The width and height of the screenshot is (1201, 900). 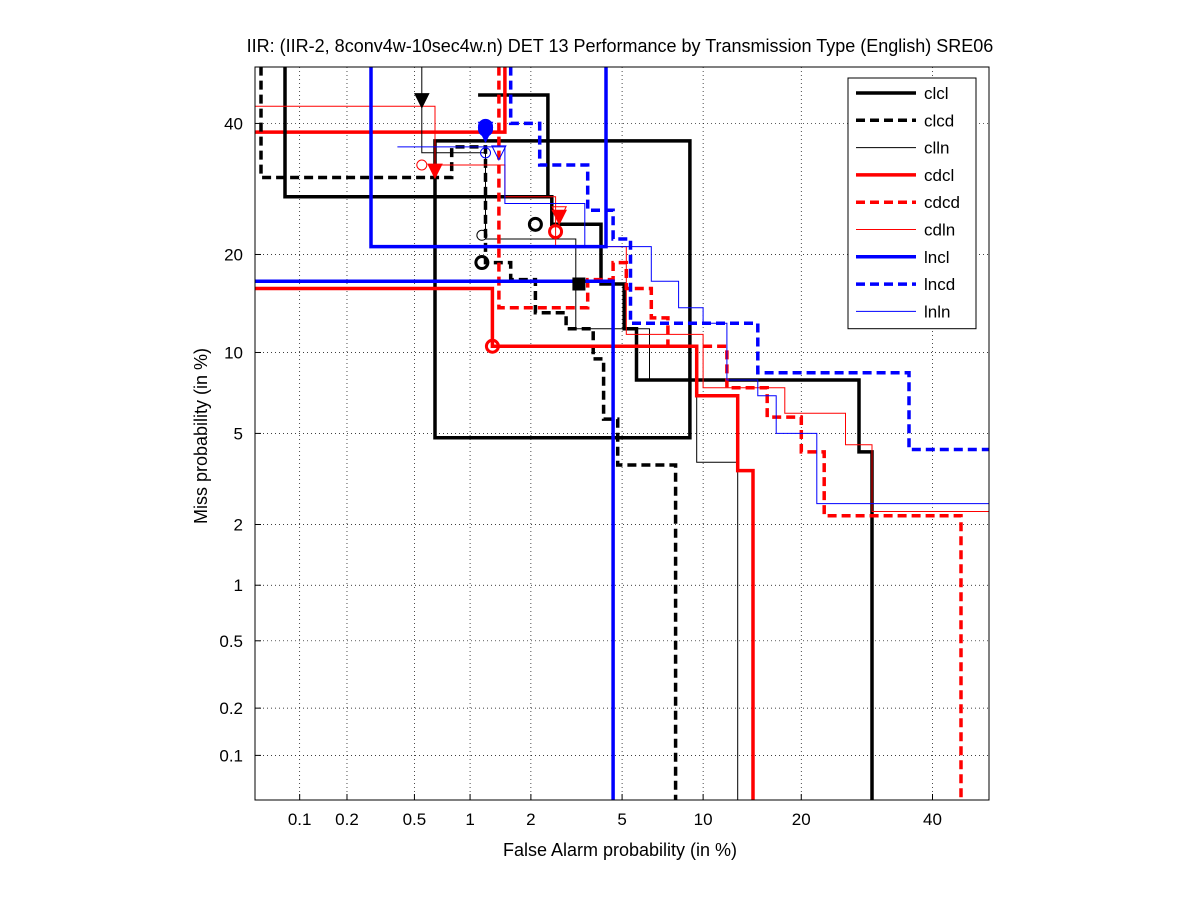 I want to click on x-tick-label: 10, so click(x=703, y=819).